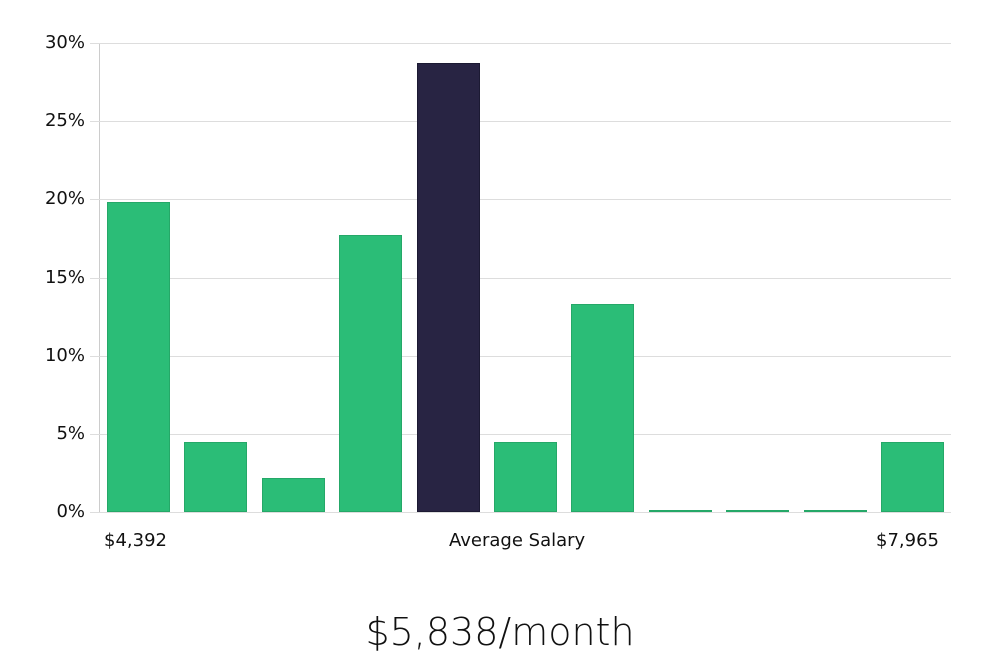 This screenshot has height=660, width=1000. I want to click on x-label-min: $4,392, so click(135, 540).